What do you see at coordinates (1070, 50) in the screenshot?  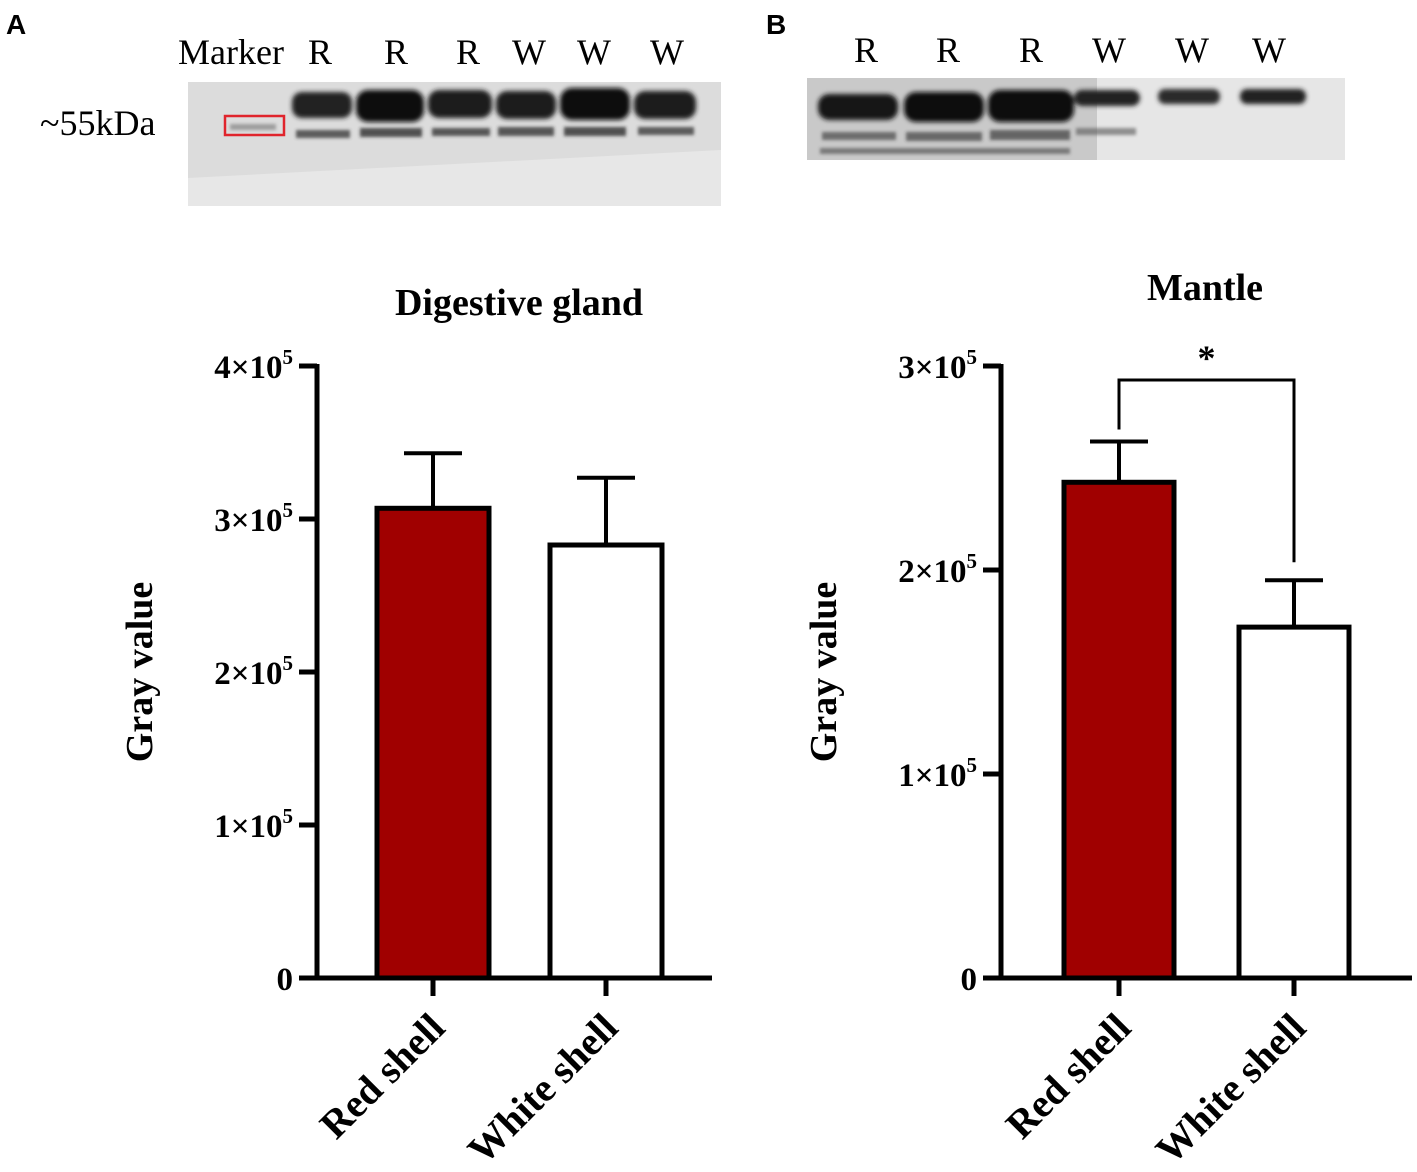 I see `blot-b-lane-labels: R R R W W W` at bounding box center [1070, 50].